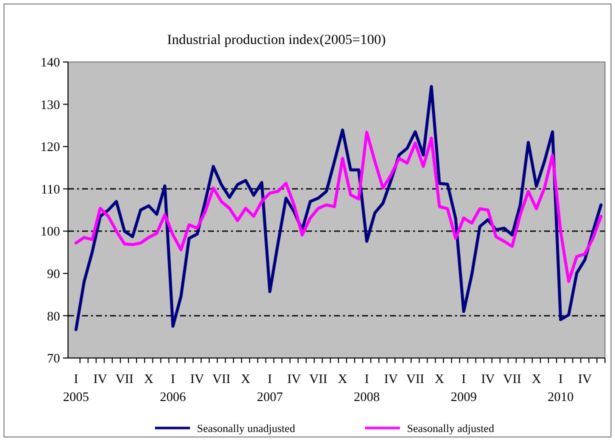  I want to click on y-tick-label: 140, so click(50, 62).